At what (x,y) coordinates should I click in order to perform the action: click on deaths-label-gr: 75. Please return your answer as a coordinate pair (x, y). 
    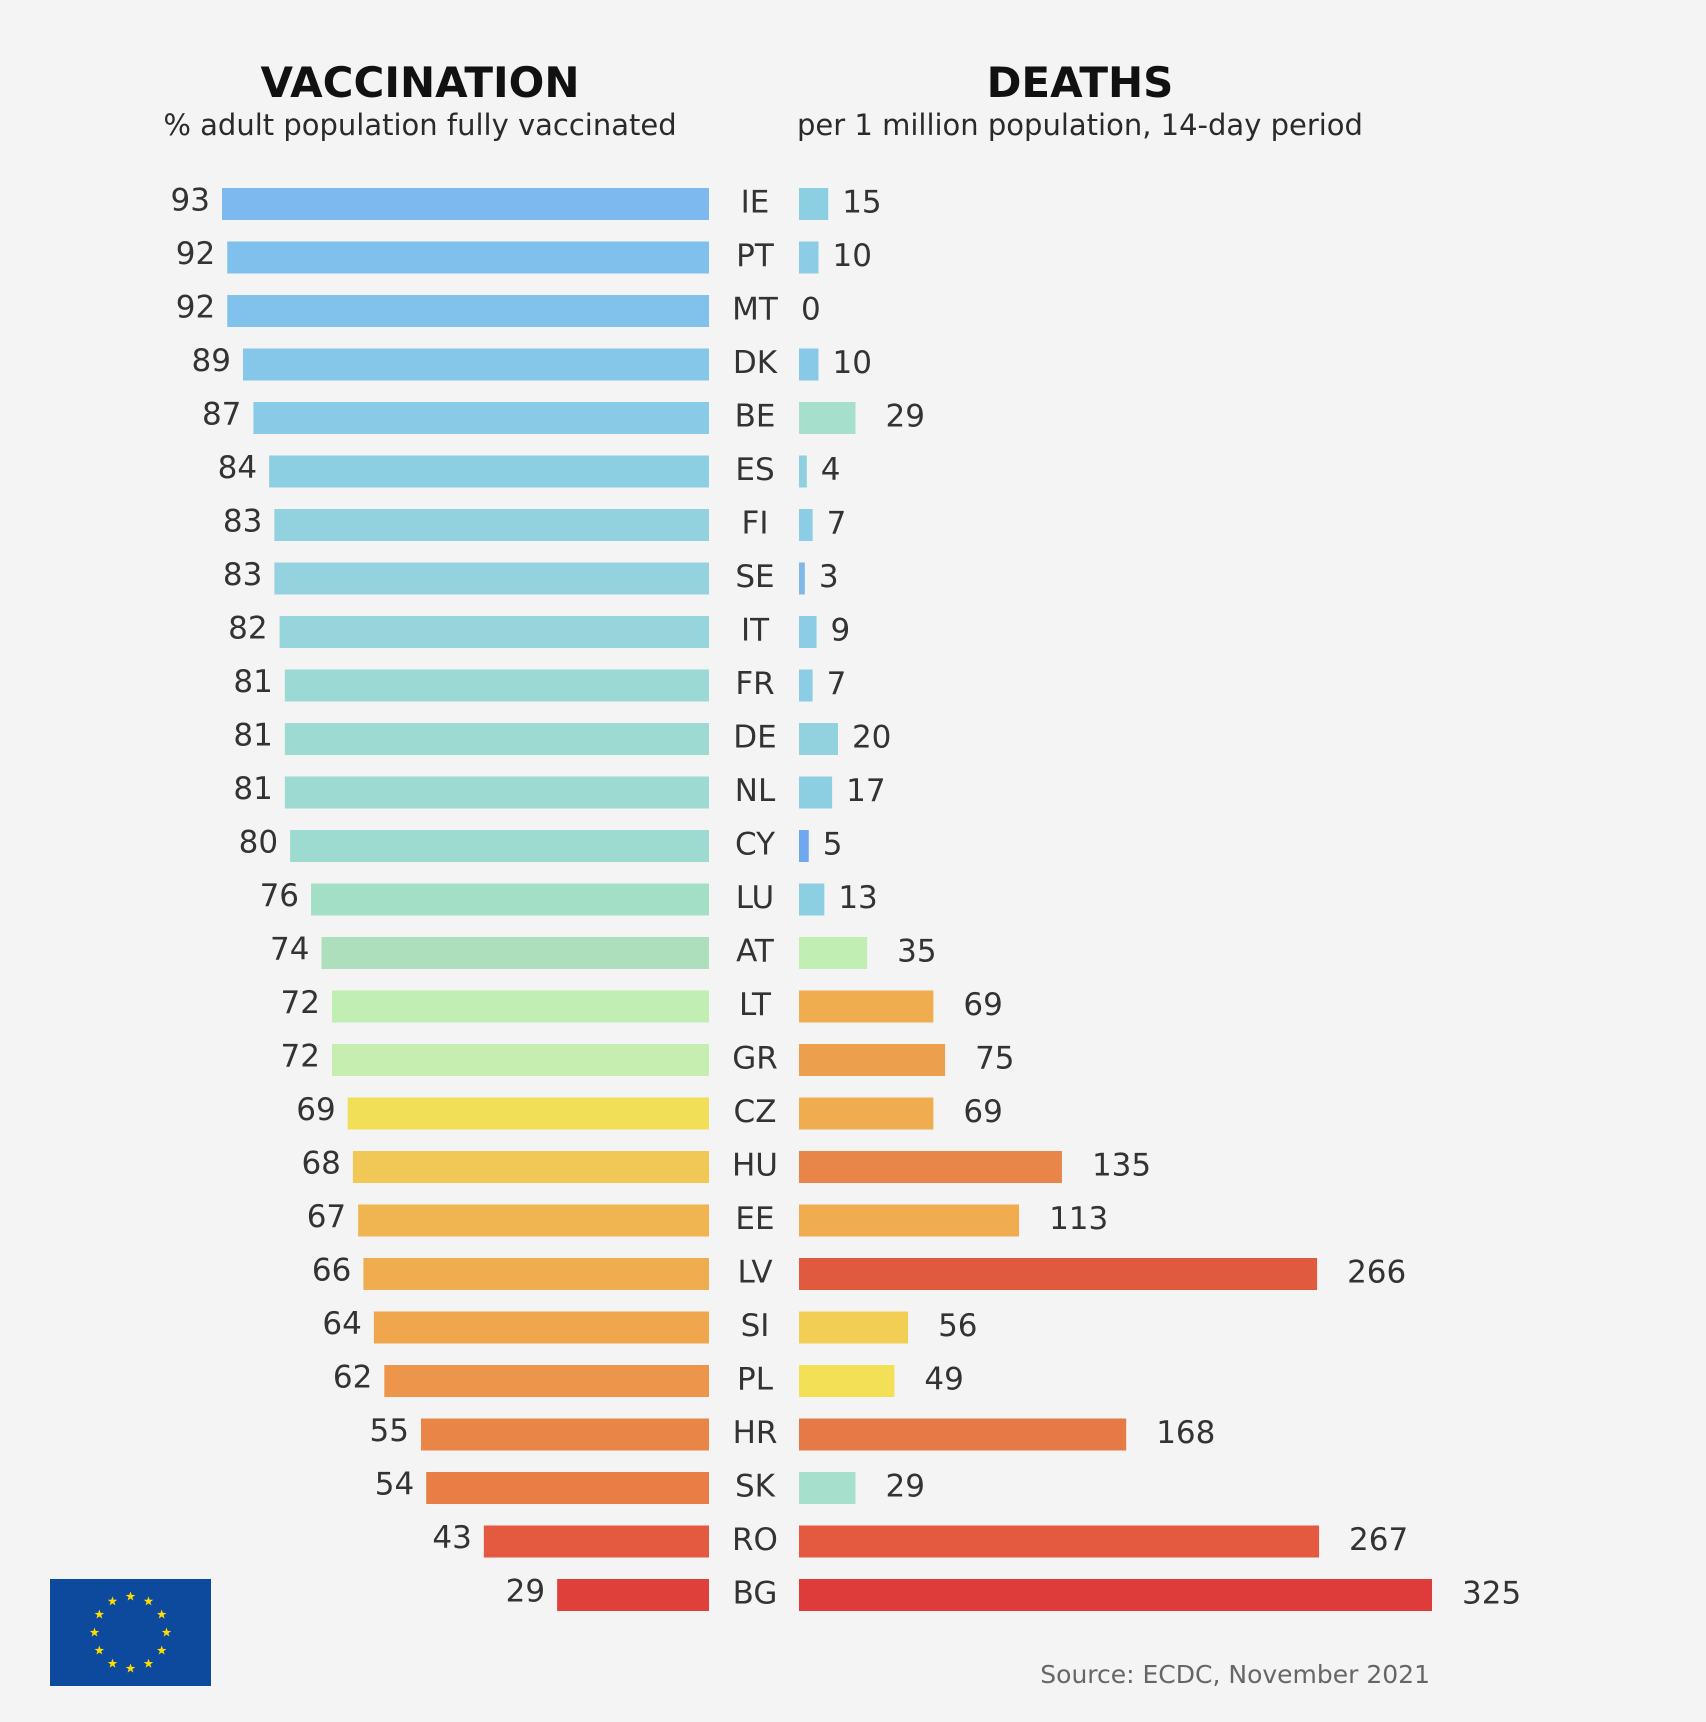
    Looking at the image, I should click on (994, 1059).